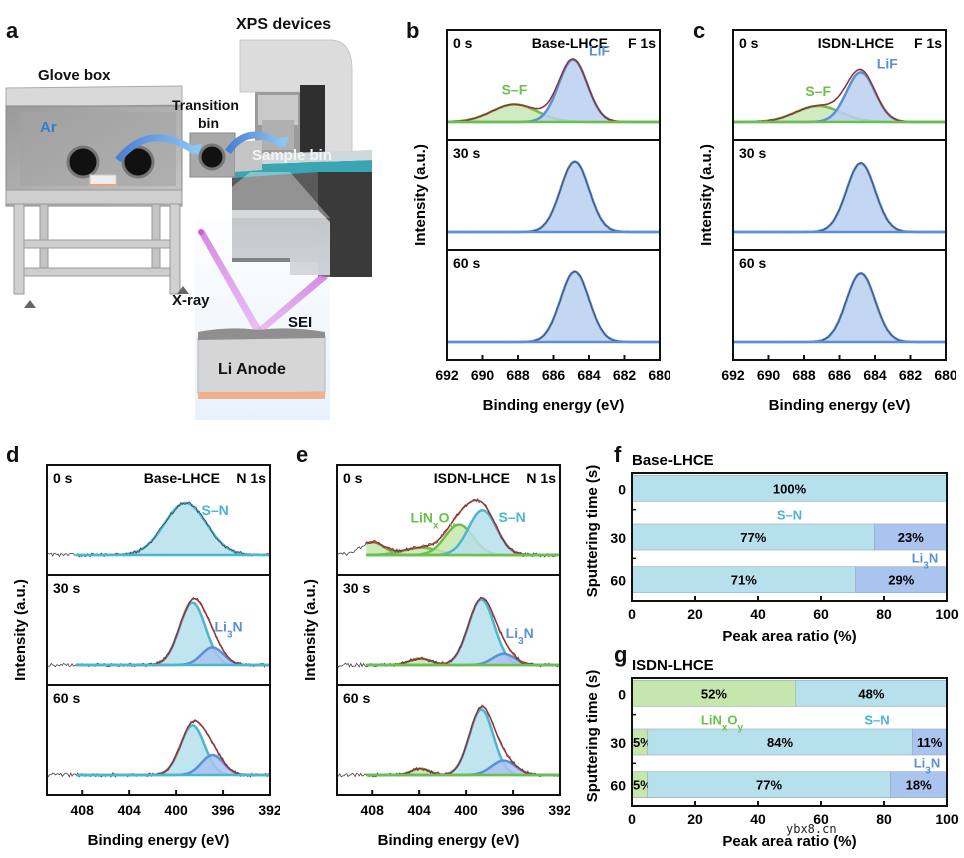 This screenshot has height=858, width=964. I want to click on bar-value-label: 11%, so click(930, 742).